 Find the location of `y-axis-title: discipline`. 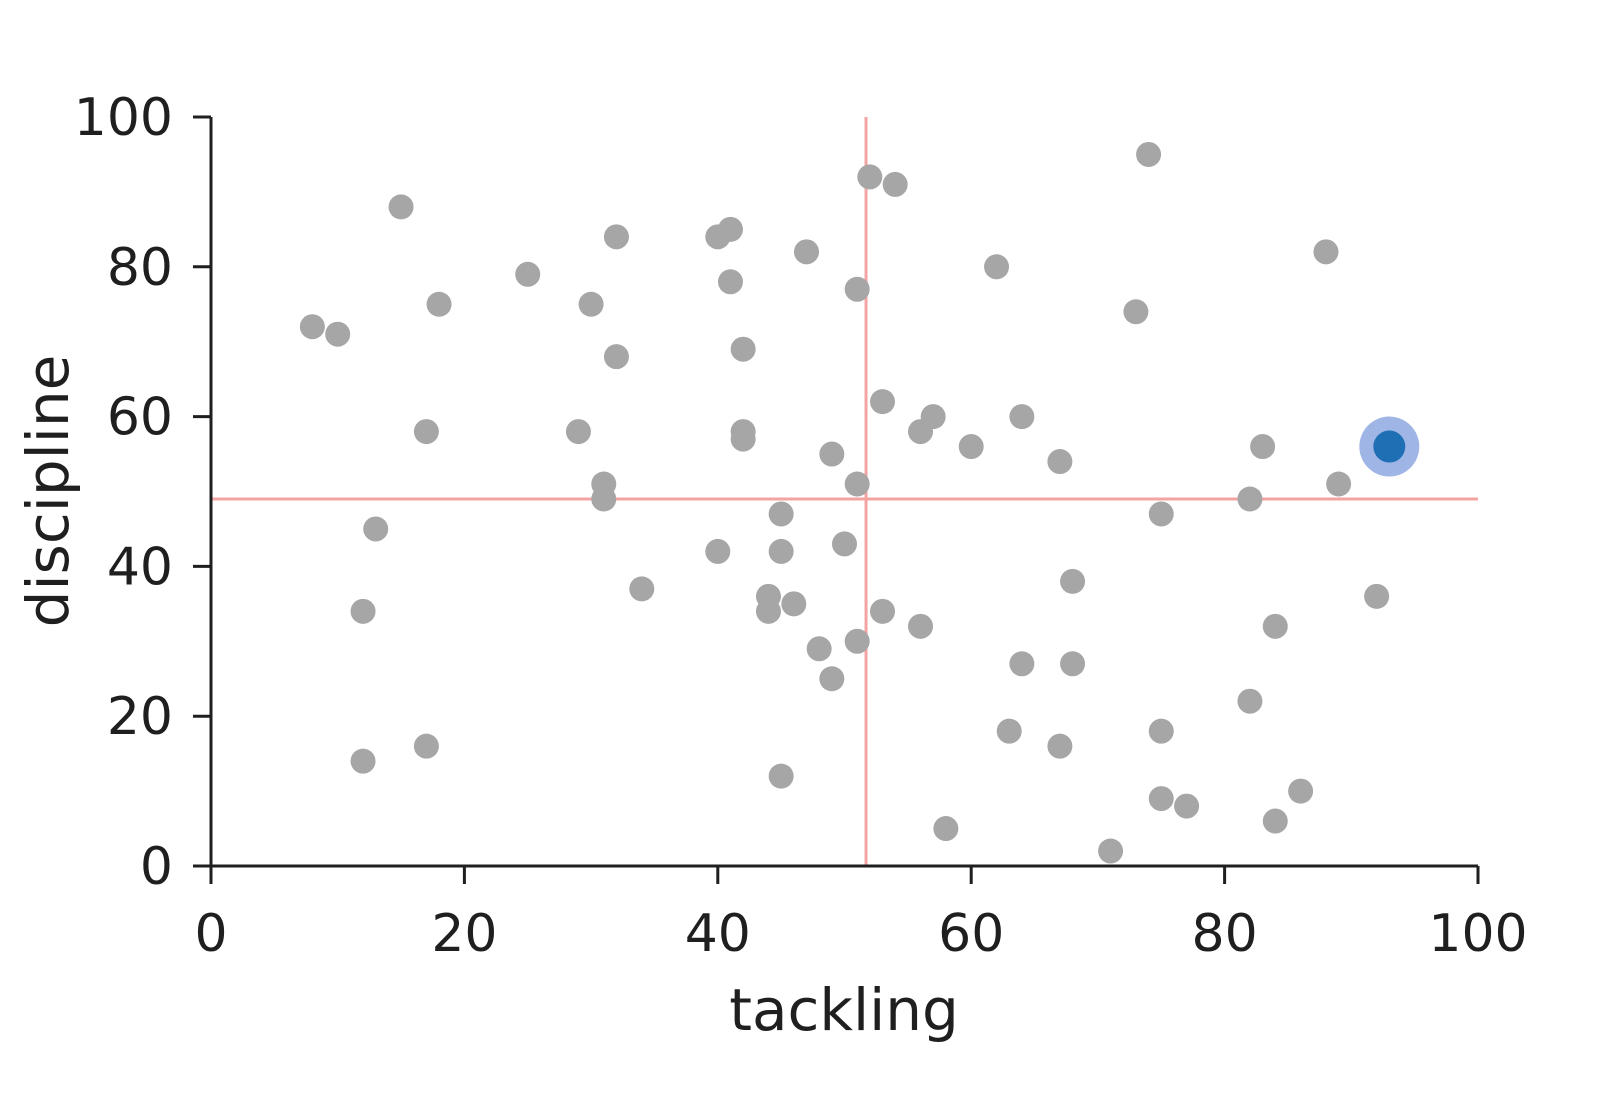

y-axis-title: discipline is located at coordinates (48, 491).